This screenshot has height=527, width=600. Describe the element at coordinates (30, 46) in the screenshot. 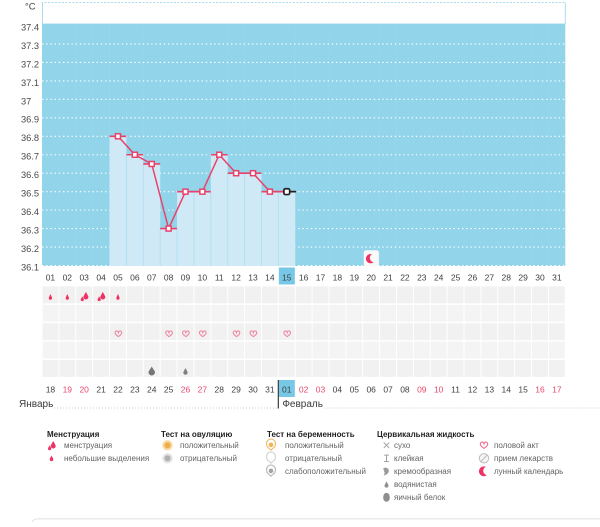

I see `svg-text: 37.3` at that location.